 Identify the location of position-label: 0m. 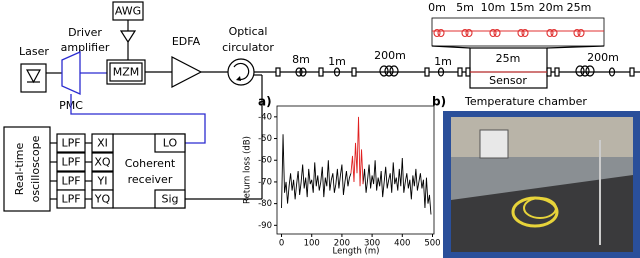
(437, 7).